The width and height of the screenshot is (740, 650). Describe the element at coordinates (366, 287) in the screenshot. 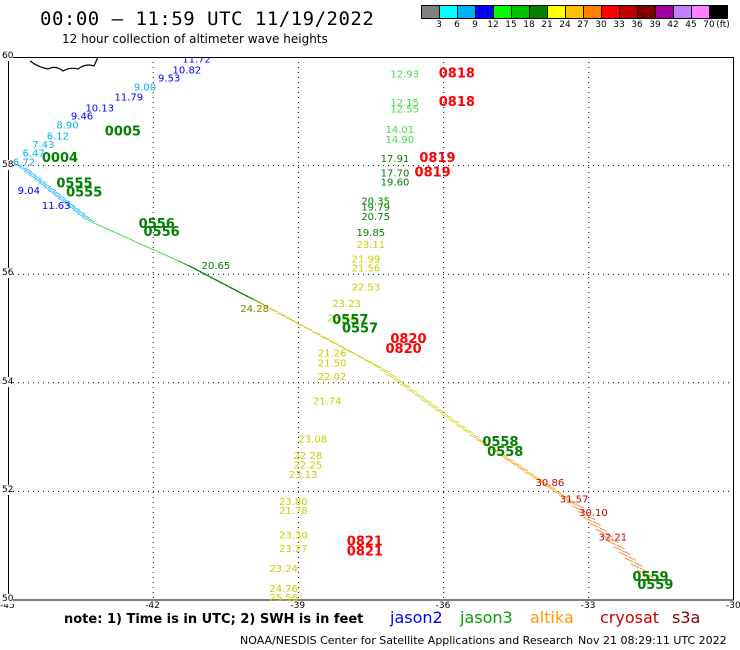

I see `swh-label: 22.53` at that location.